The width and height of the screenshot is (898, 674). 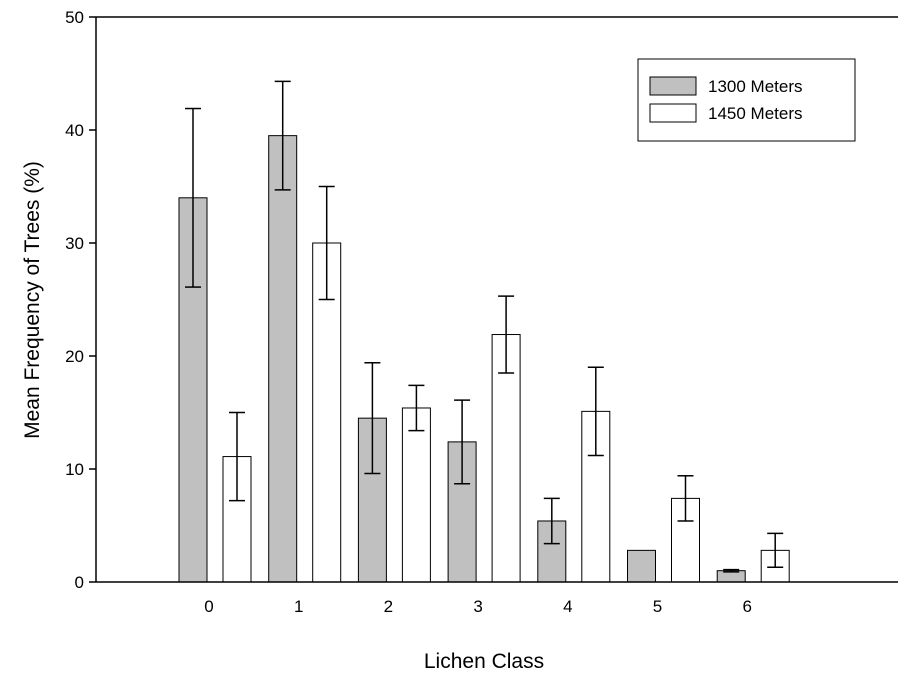 I want to click on y-tick-label: 50, so click(x=74, y=17).